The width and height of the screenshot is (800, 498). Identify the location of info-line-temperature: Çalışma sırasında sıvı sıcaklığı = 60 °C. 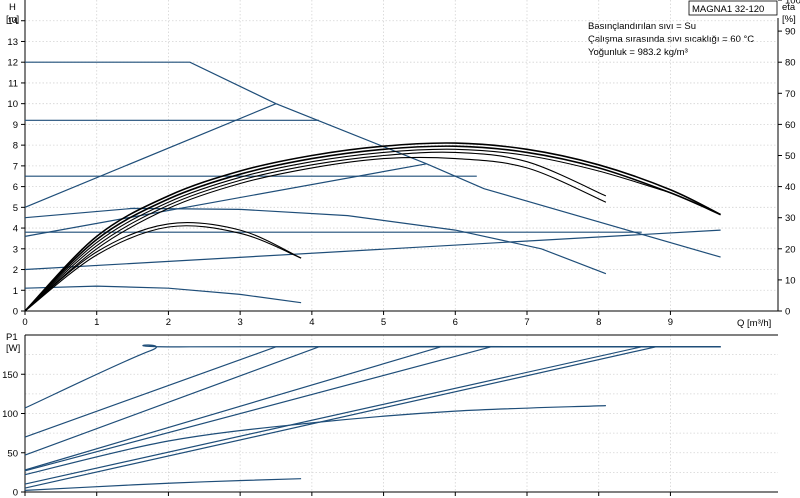
(671, 39).